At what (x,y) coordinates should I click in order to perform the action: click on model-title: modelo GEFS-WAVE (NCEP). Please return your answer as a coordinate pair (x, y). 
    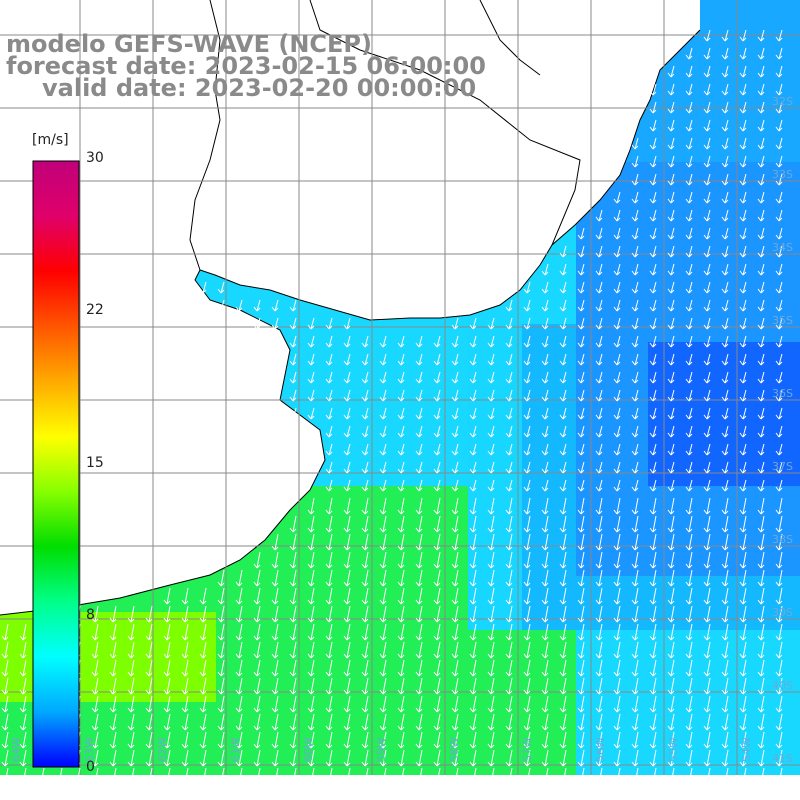
    Looking at the image, I should click on (189, 44).